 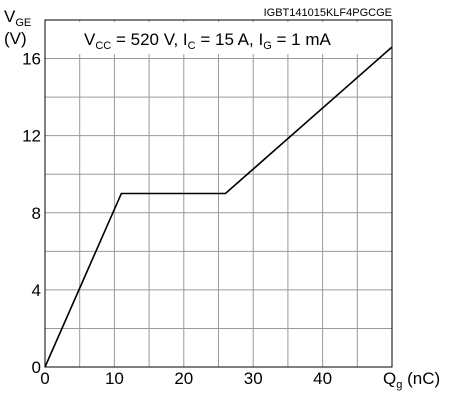 I want to click on y-tick-label: 4, so click(x=36, y=290).